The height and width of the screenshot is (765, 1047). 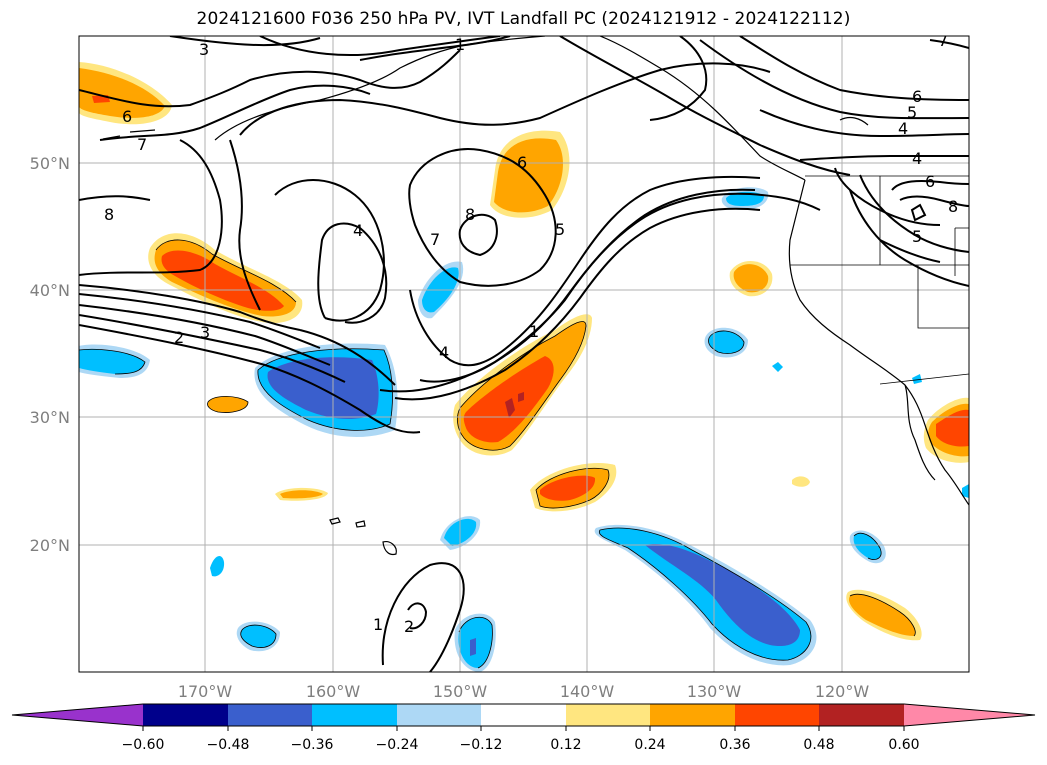 What do you see at coordinates (50, 545) in the screenshot?
I see `lat-label: 20°N` at bounding box center [50, 545].